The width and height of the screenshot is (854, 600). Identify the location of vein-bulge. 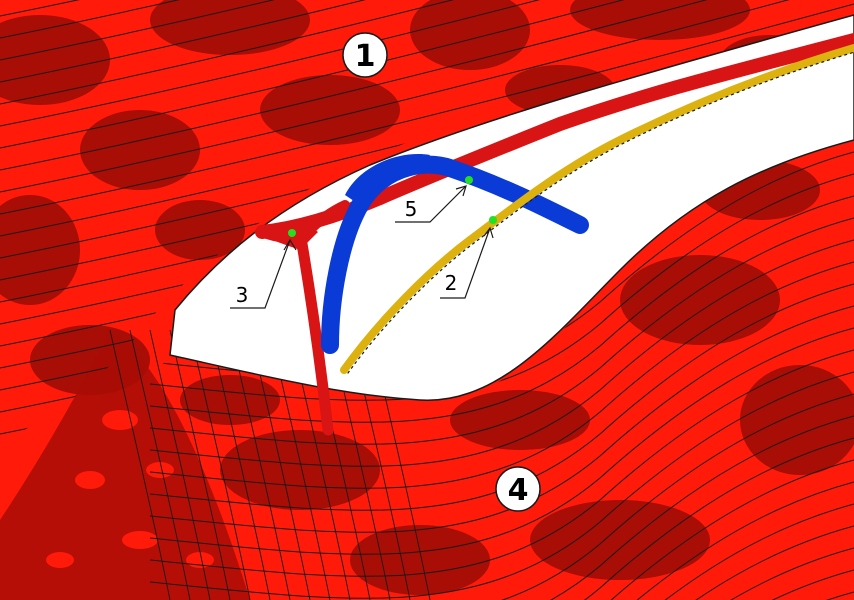
(387, 179).